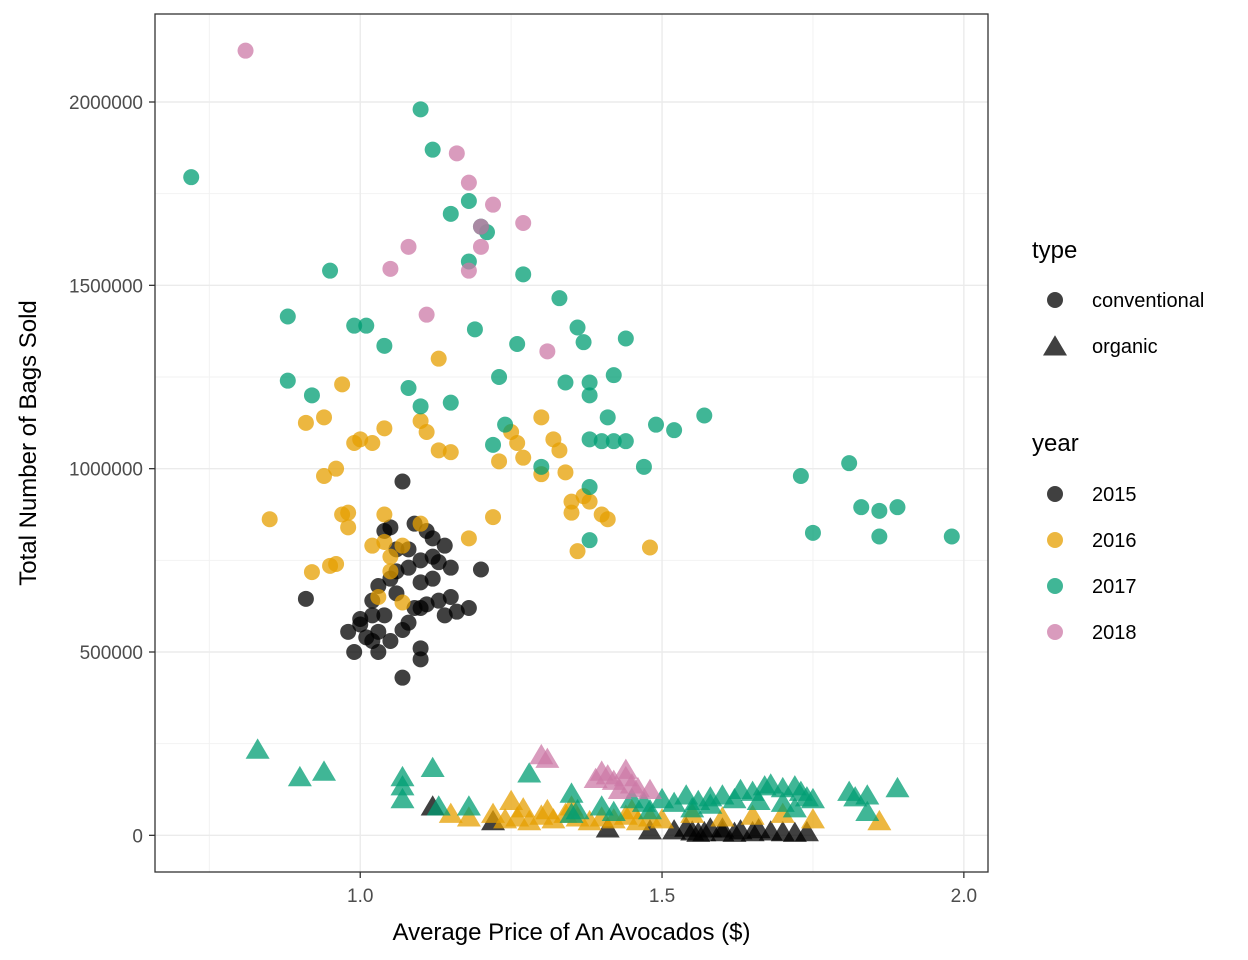 The height and width of the screenshot is (960, 1248). What do you see at coordinates (28, 442) in the screenshot?
I see `y-axis-title: Total Number of Bags Sold` at bounding box center [28, 442].